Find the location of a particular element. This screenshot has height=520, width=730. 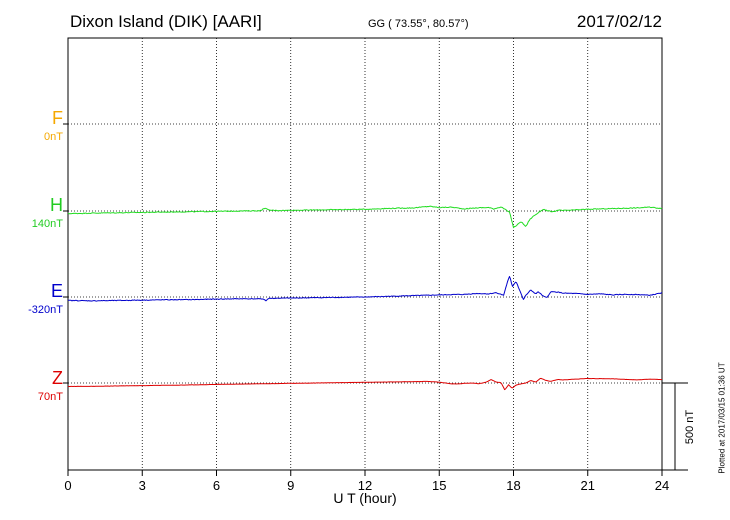

component-label-z: Z 70nT is located at coordinates (50, 385).